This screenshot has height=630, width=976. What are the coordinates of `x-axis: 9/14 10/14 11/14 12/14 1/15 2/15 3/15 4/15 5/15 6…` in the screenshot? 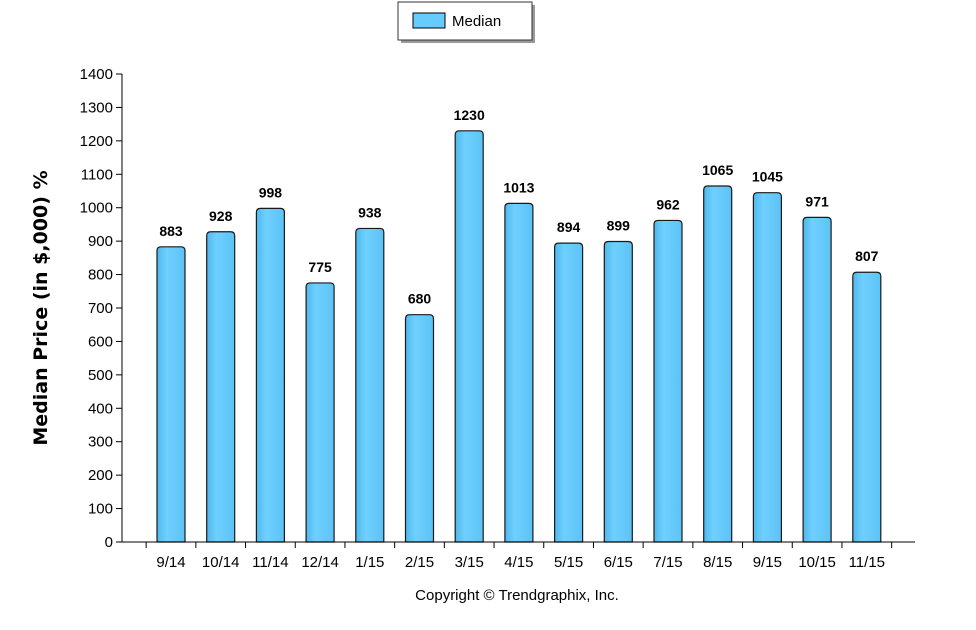 It's located at (519, 556).